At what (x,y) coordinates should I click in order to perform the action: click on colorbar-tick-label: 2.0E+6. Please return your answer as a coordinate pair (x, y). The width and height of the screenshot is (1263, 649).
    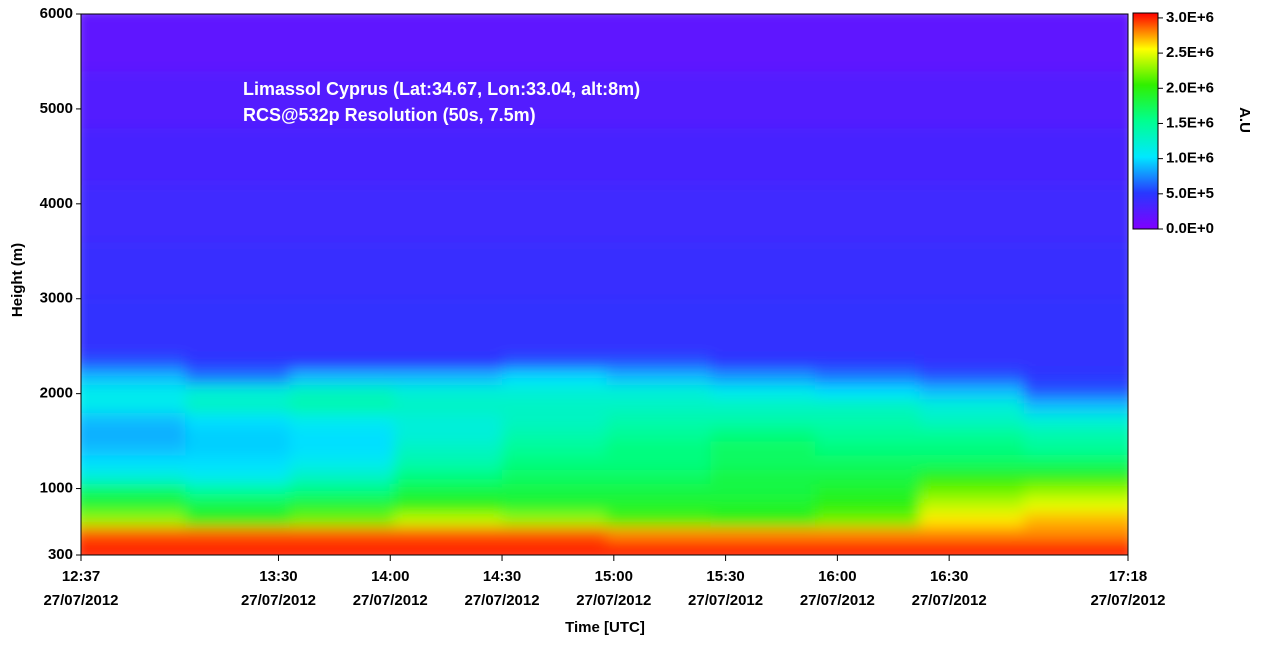
    Looking at the image, I should click on (1190, 87).